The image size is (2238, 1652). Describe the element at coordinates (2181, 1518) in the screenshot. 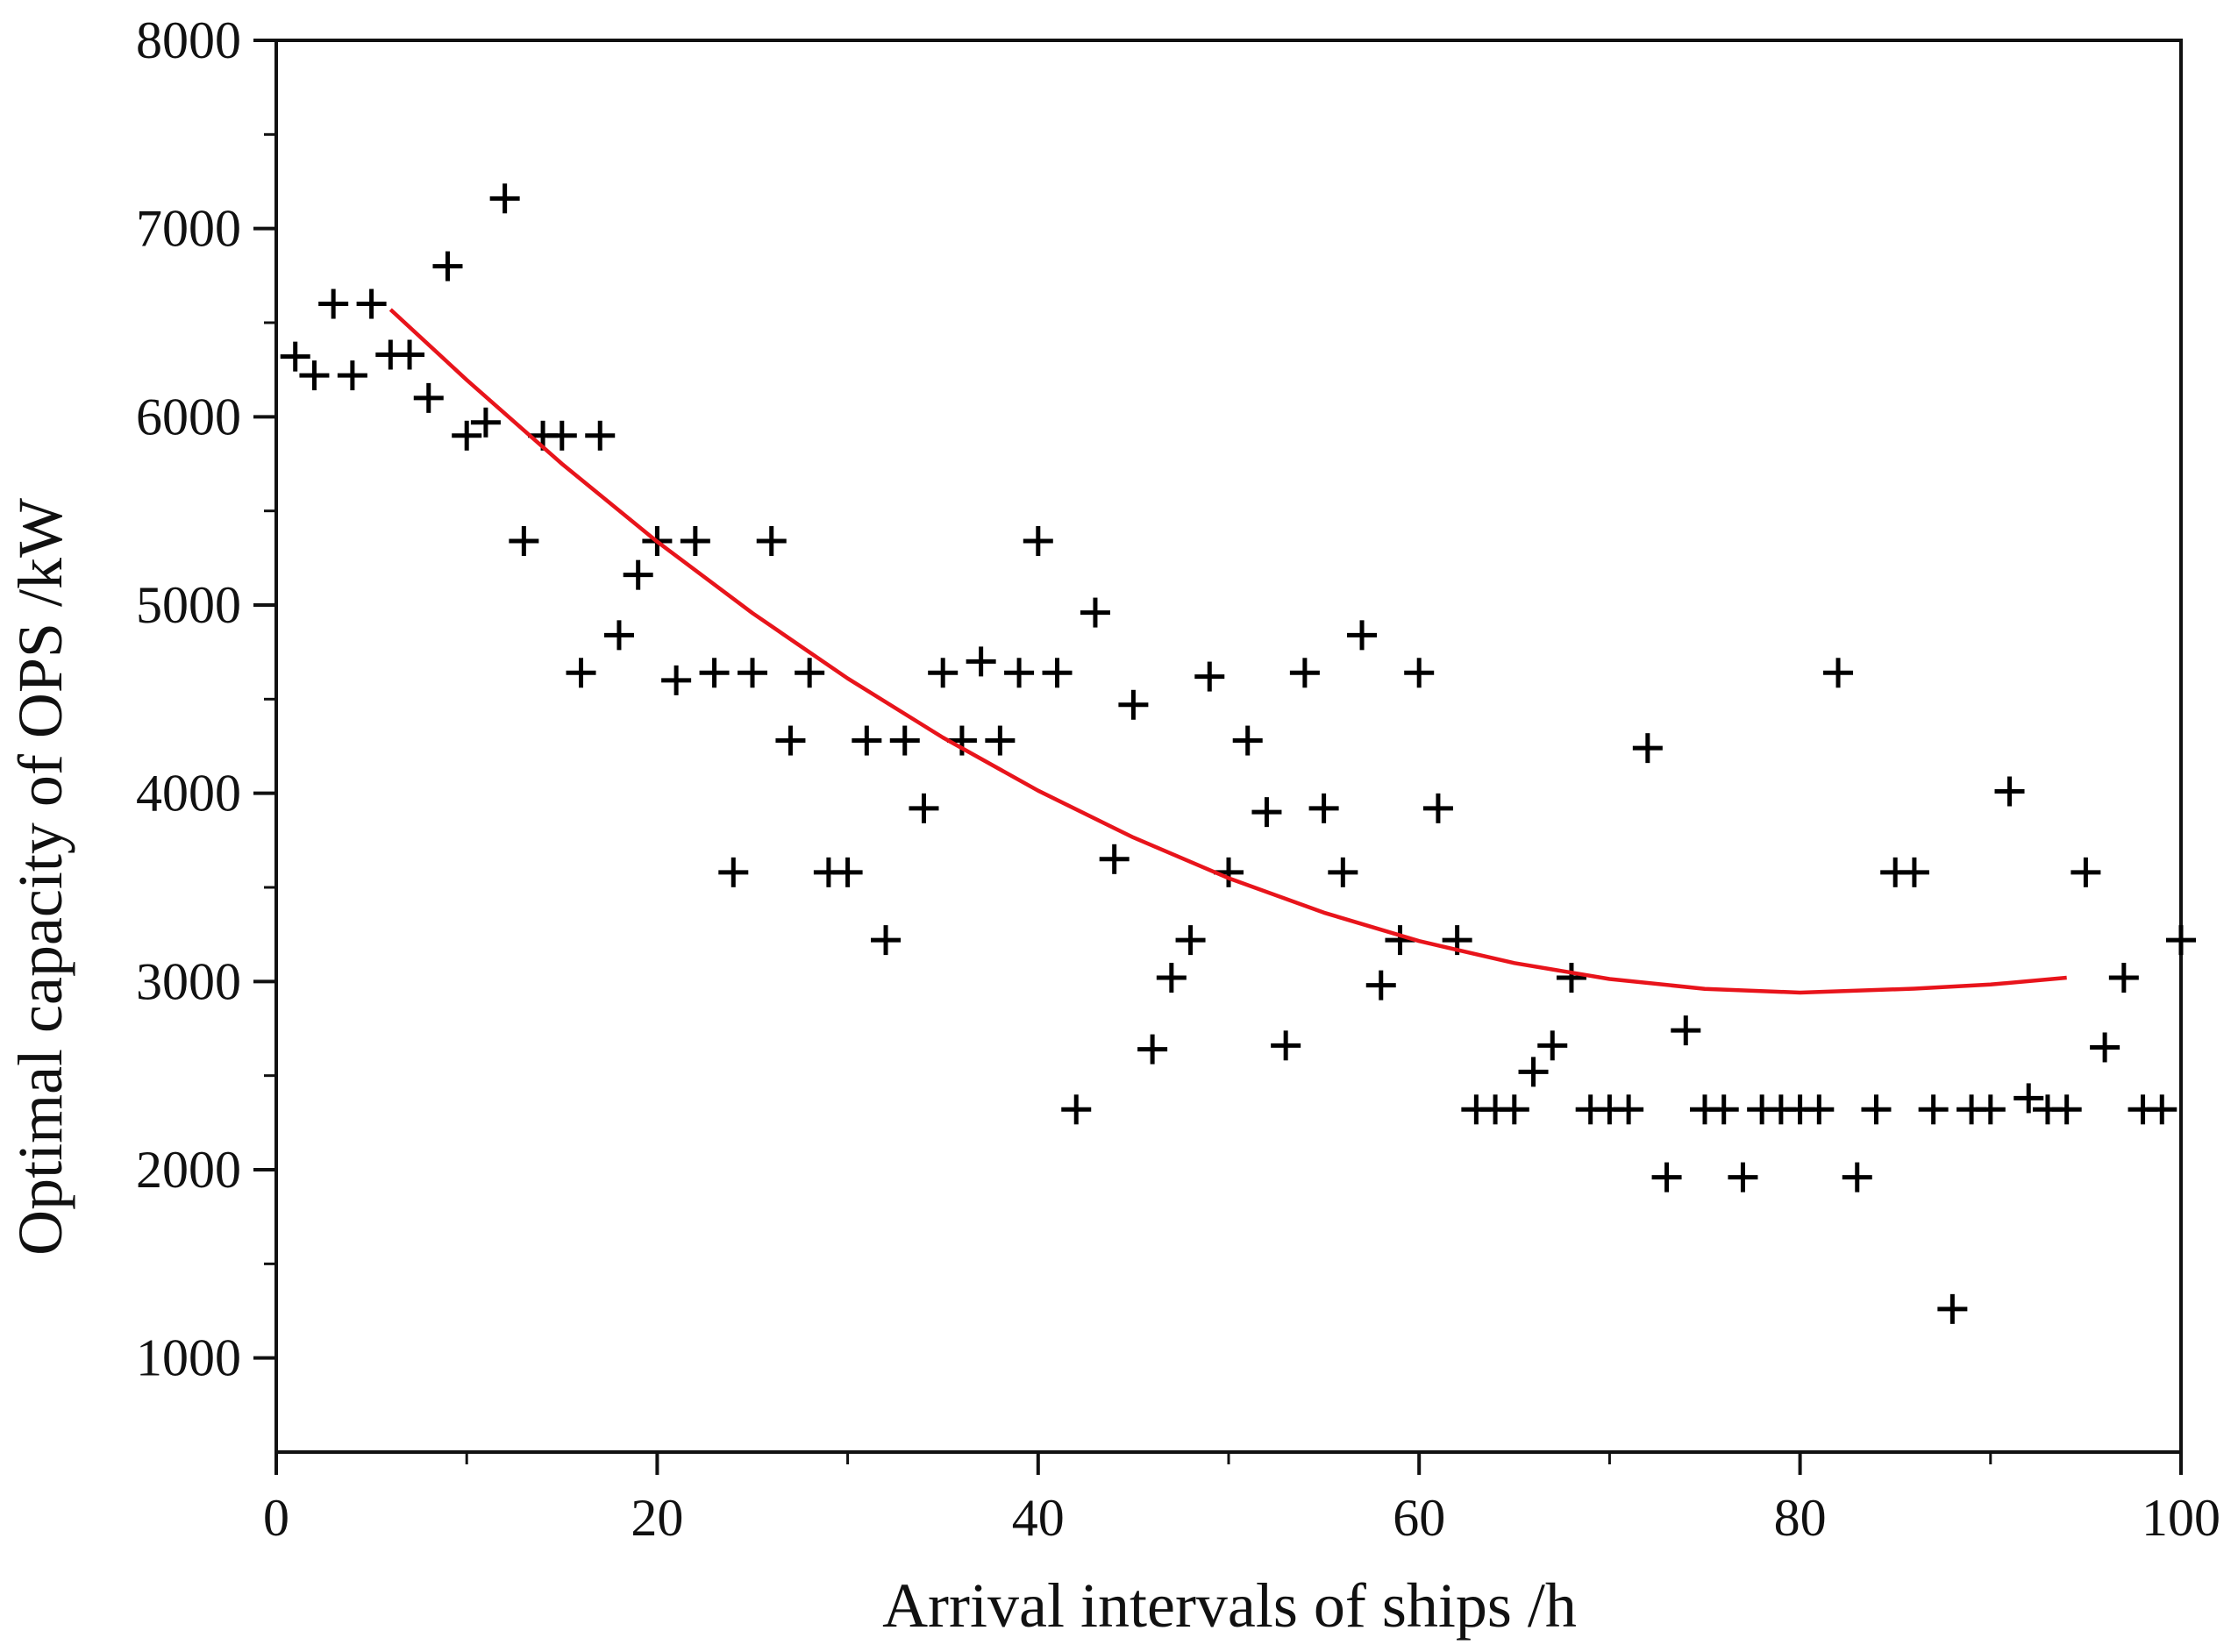

I see `x-tick-label: 100` at that location.